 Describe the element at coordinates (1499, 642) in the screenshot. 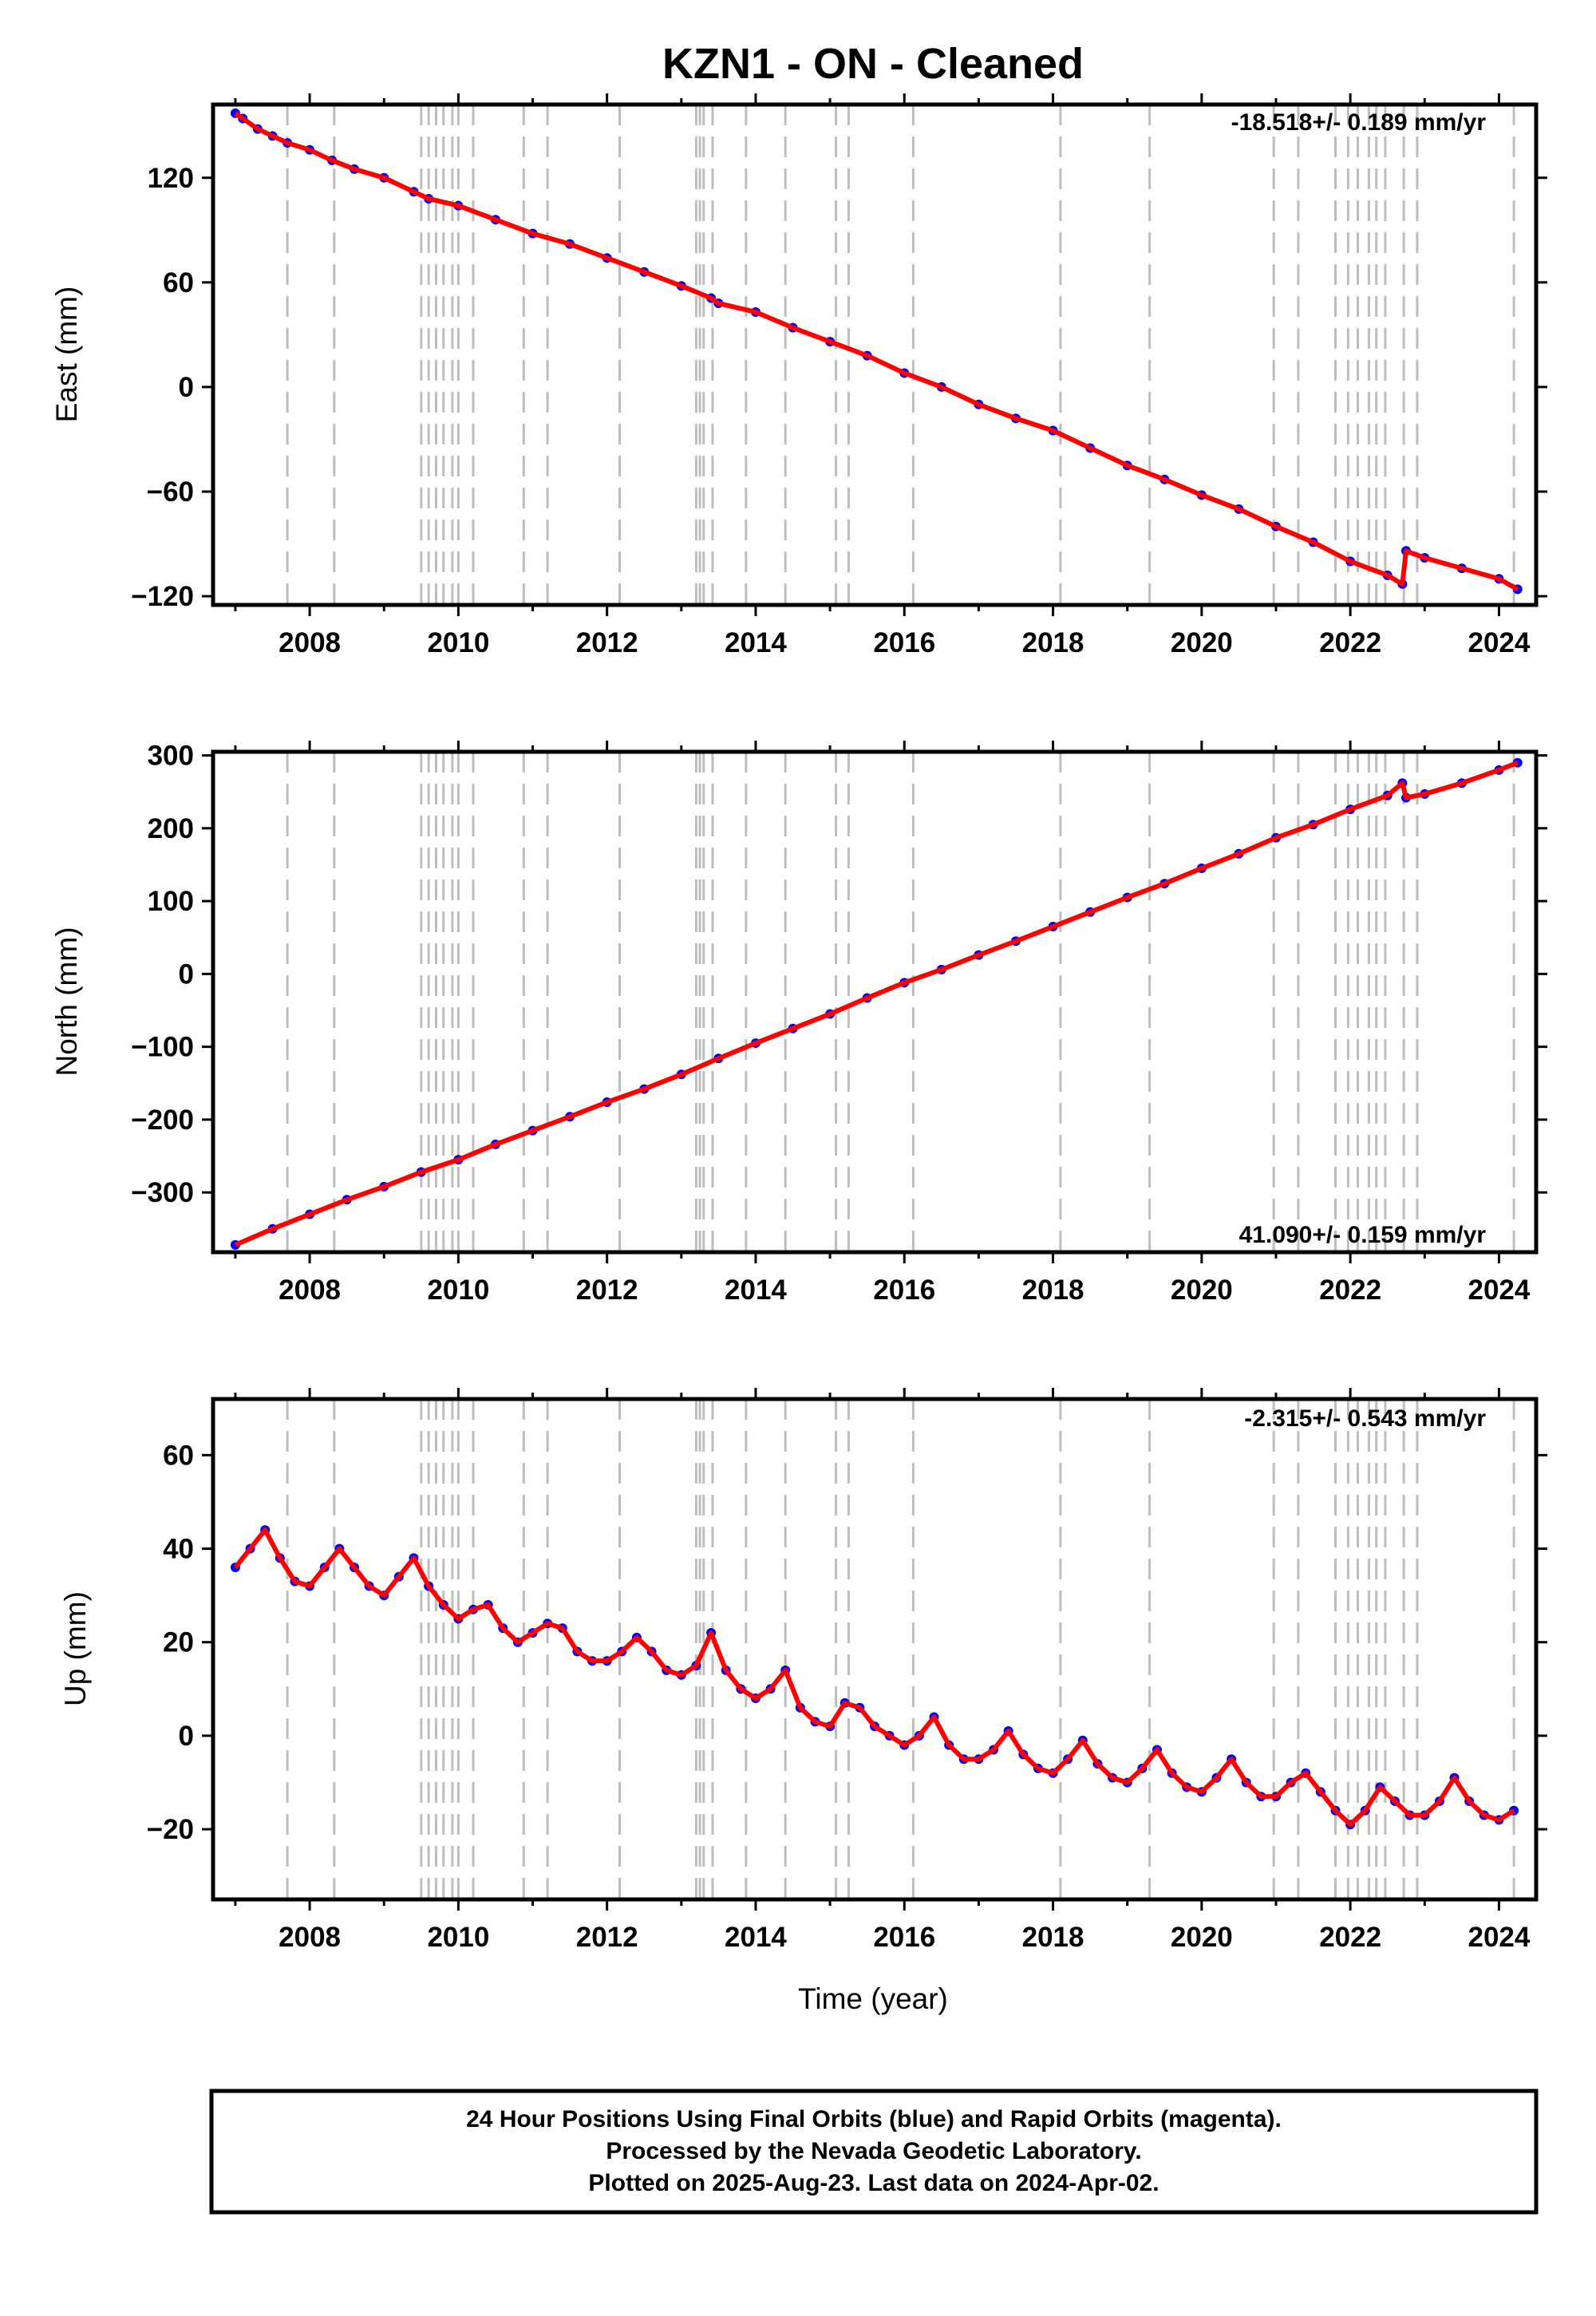

I see `east-x-tick-label: 2024` at that location.